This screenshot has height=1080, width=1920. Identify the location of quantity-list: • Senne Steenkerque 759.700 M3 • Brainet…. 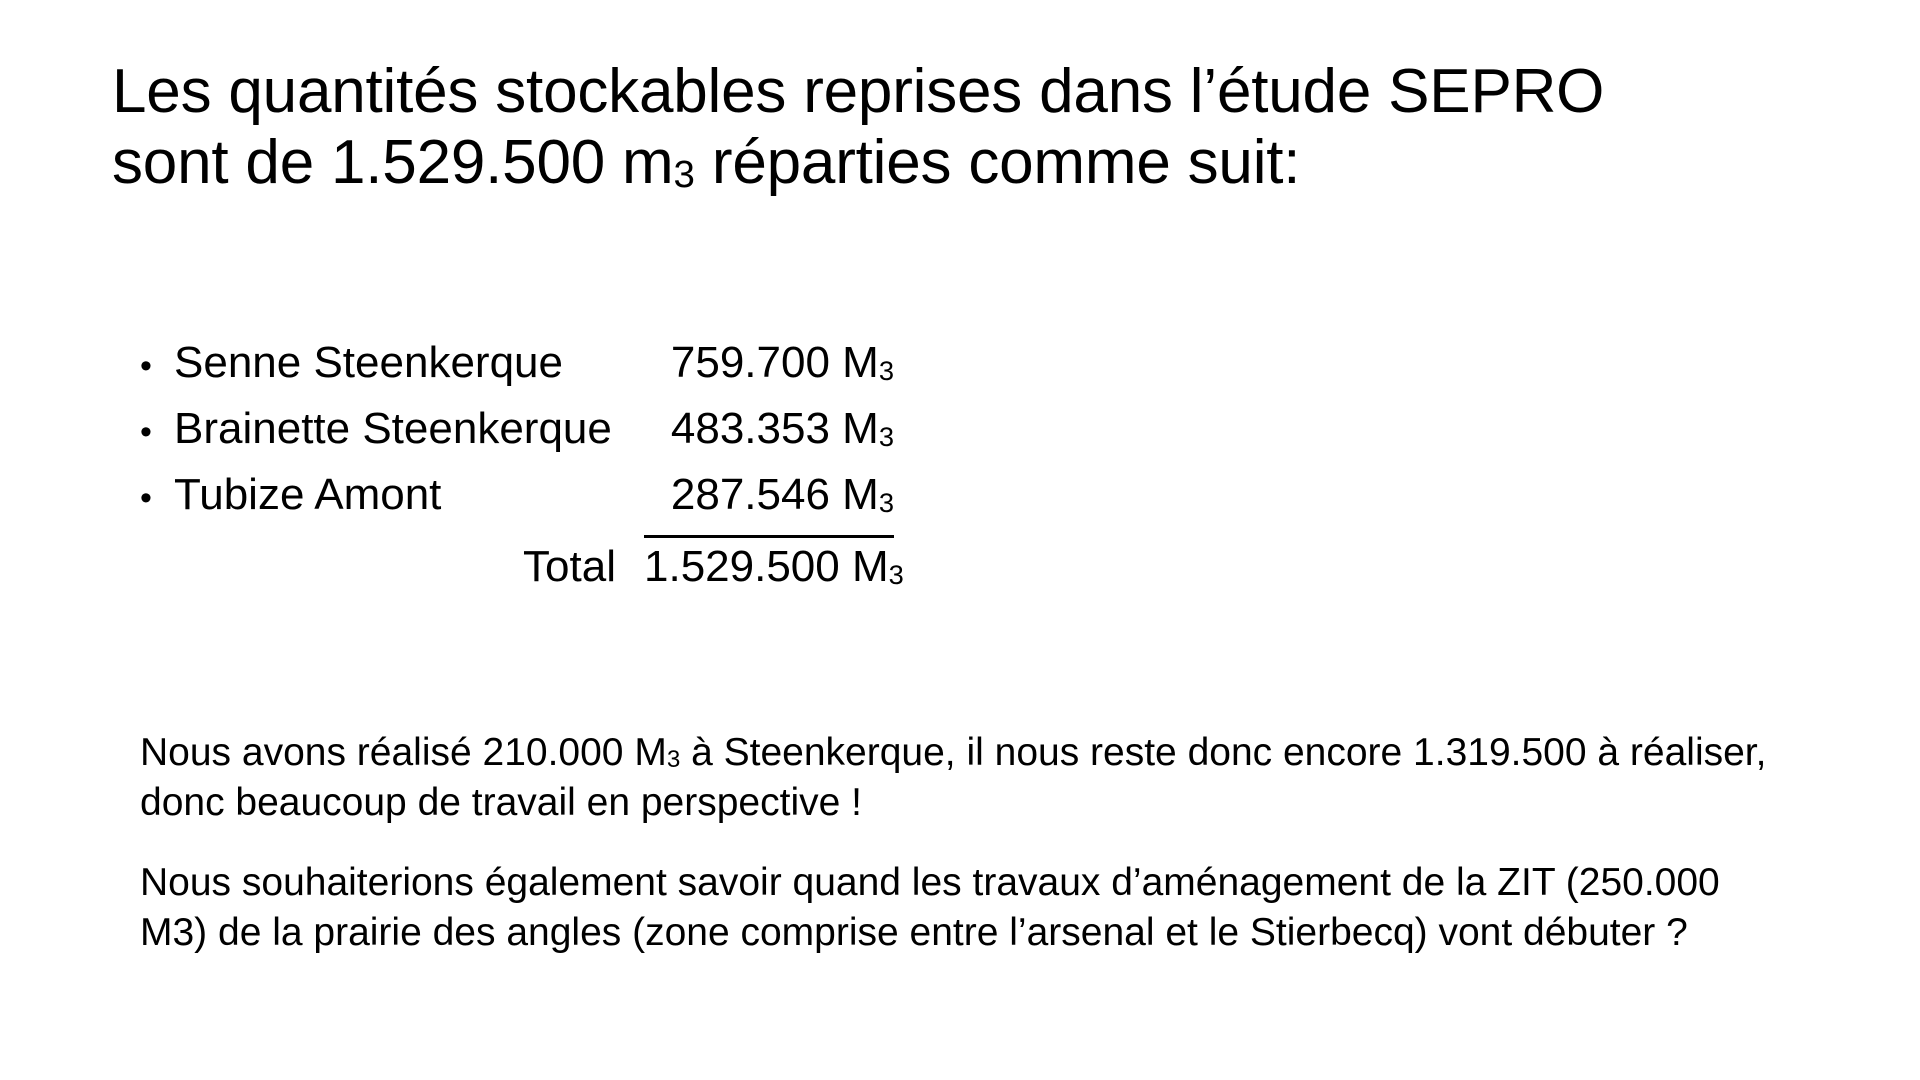
(640, 467).